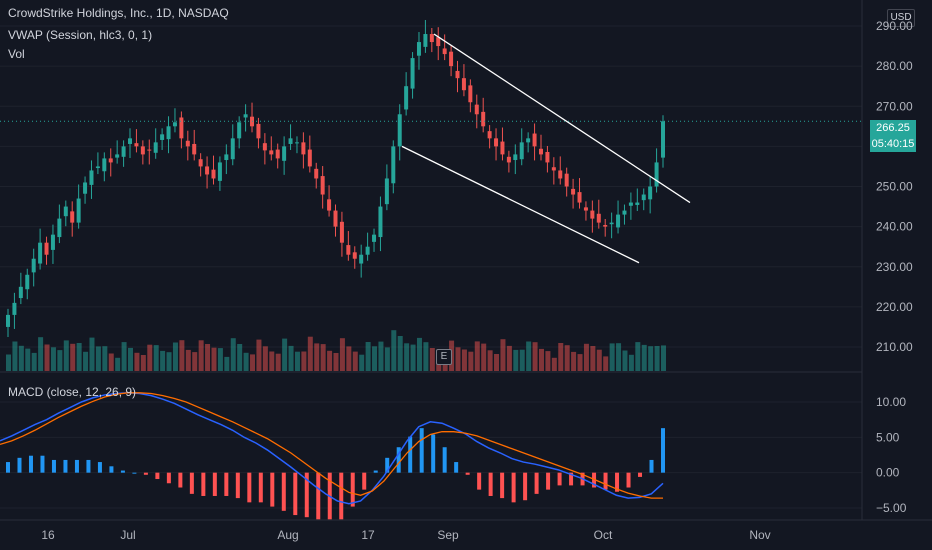 The height and width of the screenshot is (550, 932). Describe the element at coordinates (336, 350) in the screenshot. I see `volume-bars` at that location.